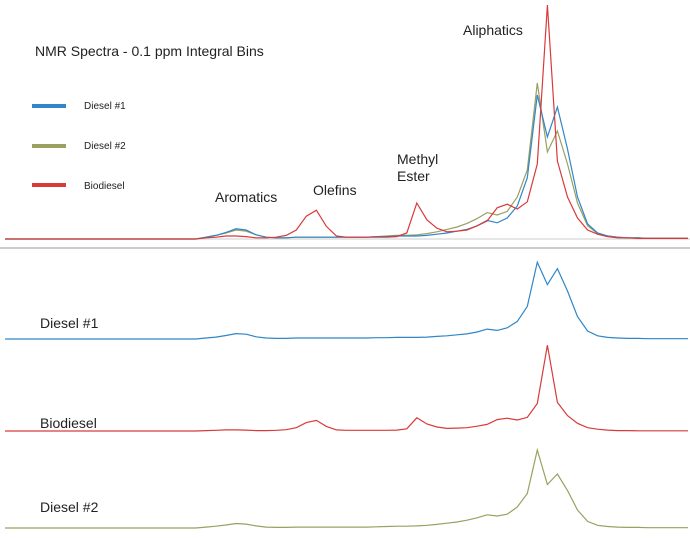 Image resolution: width=690 pixels, height=538 pixels. I want to click on legend-label-biodiesel: Biodiesel, so click(104, 186).